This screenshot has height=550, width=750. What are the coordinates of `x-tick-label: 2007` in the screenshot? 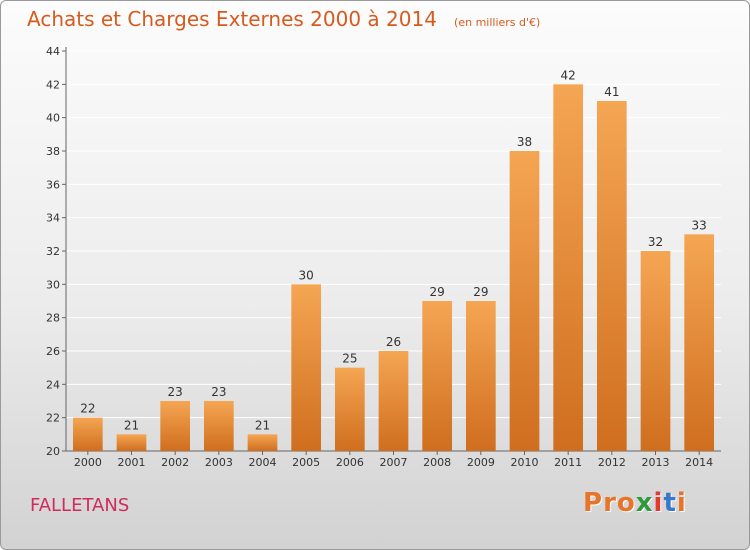 It's located at (394, 462).